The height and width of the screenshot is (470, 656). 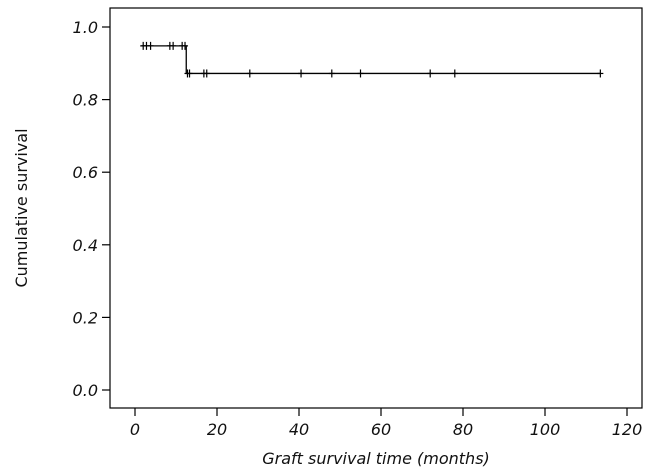 What do you see at coordinates (85, 317) in the screenshot?
I see `y-tick-label: 0.2` at bounding box center [85, 317].